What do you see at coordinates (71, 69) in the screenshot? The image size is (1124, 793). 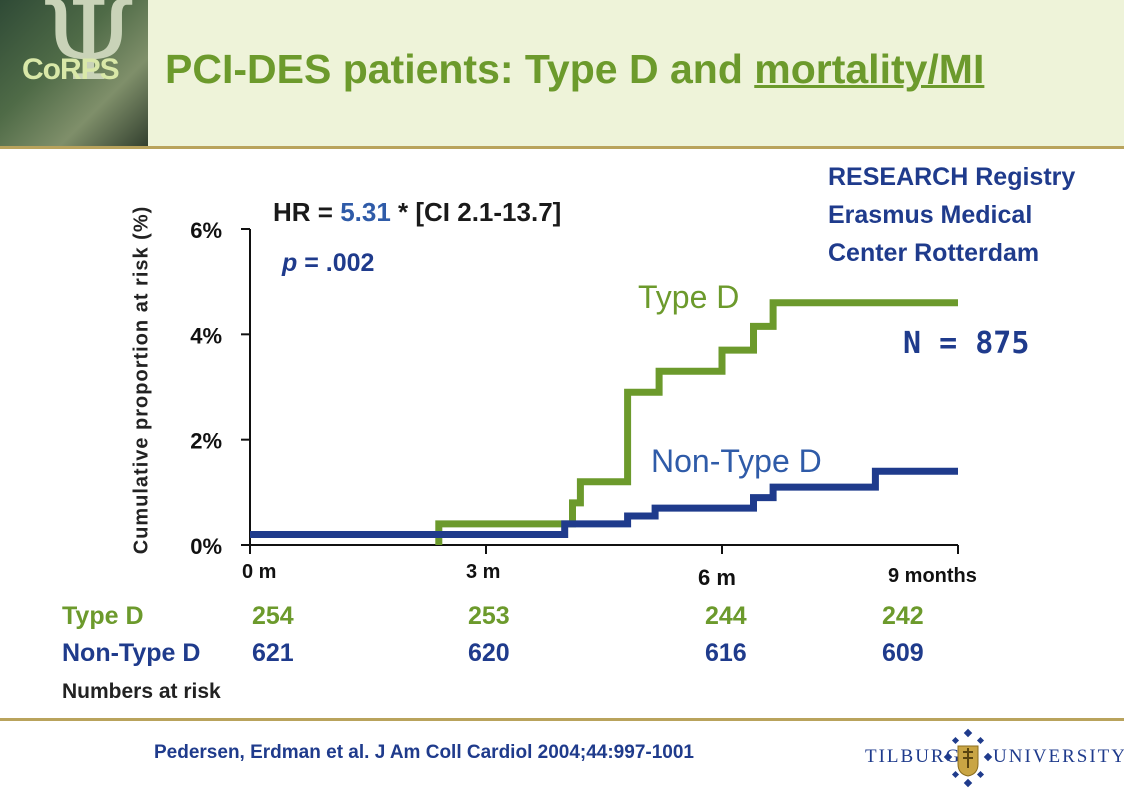 I see `logo-text: CoRPS` at bounding box center [71, 69].